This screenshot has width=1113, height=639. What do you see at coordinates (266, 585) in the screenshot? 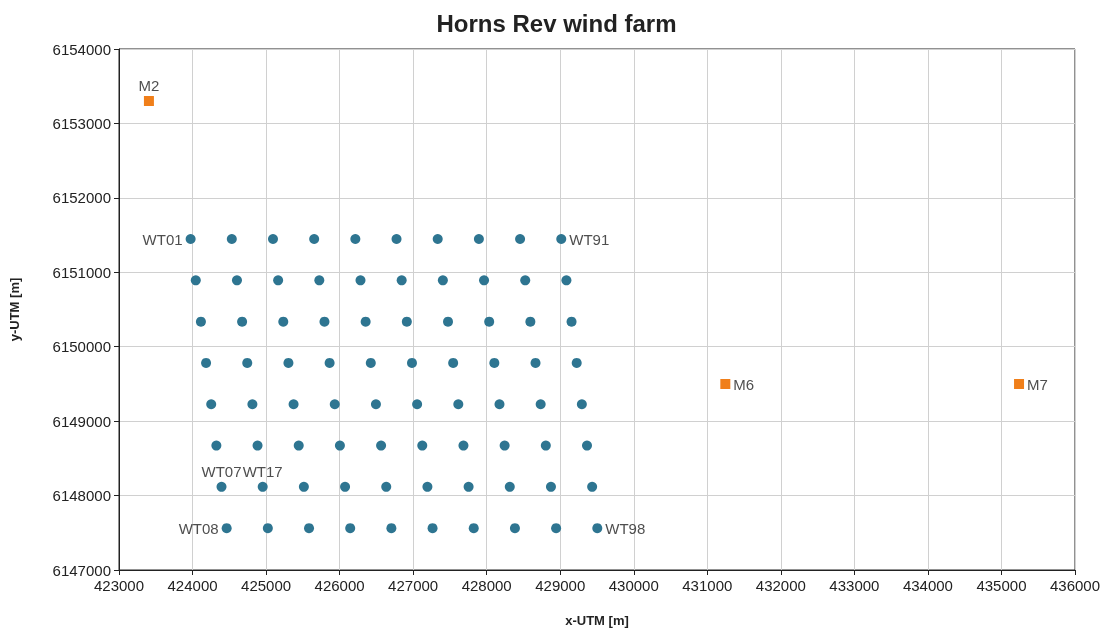
I see `x-tick-label: 425000` at bounding box center [266, 585].